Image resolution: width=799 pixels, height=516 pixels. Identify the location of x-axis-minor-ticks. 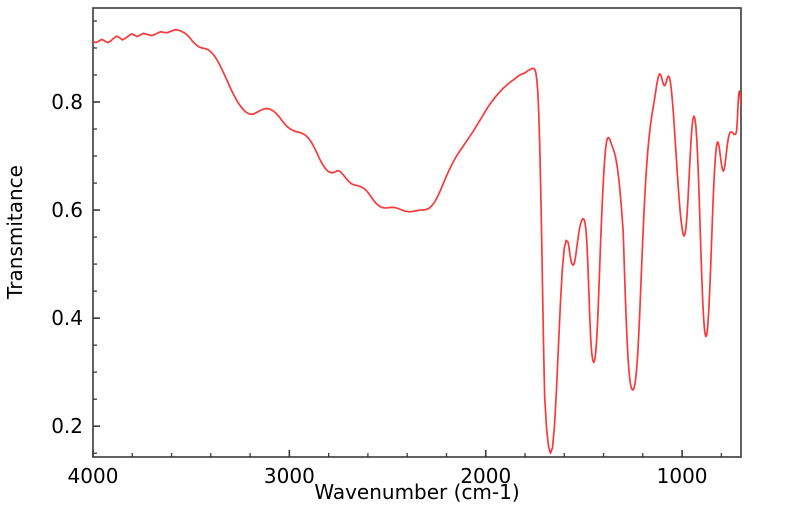
(427, 455).